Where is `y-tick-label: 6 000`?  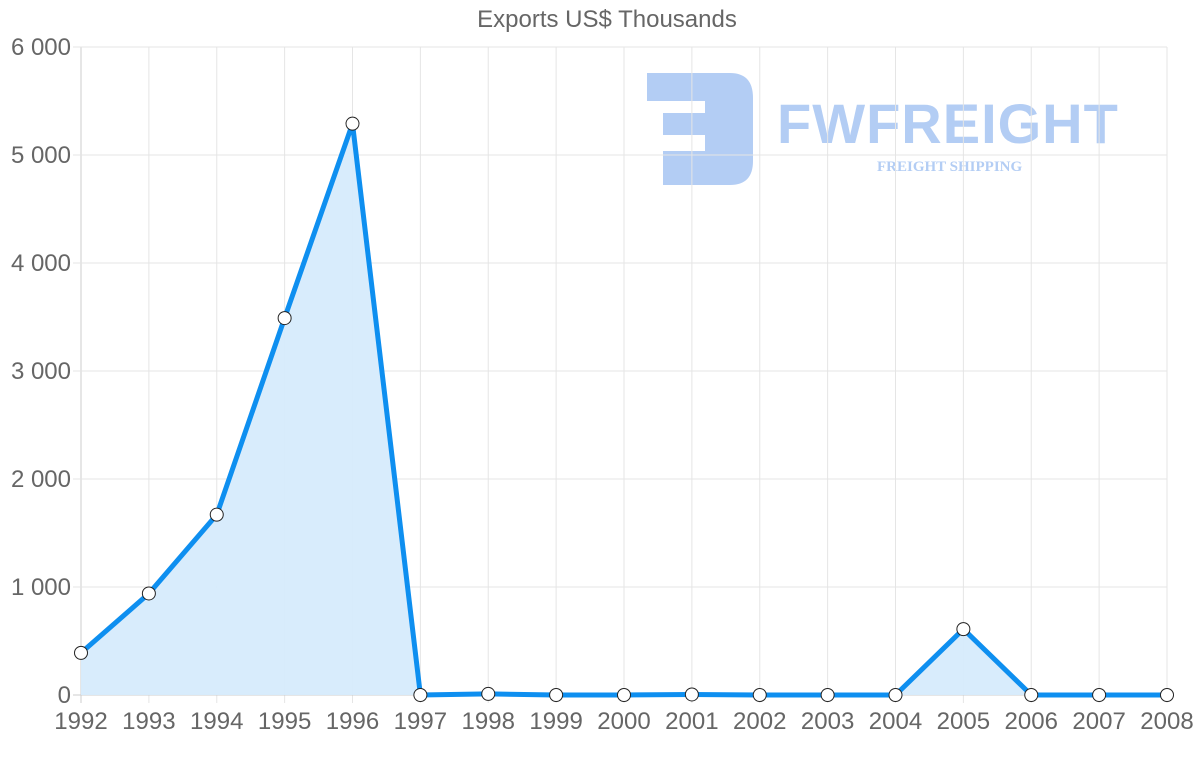
y-tick-label: 6 000 is located at coordinates (41, 47).